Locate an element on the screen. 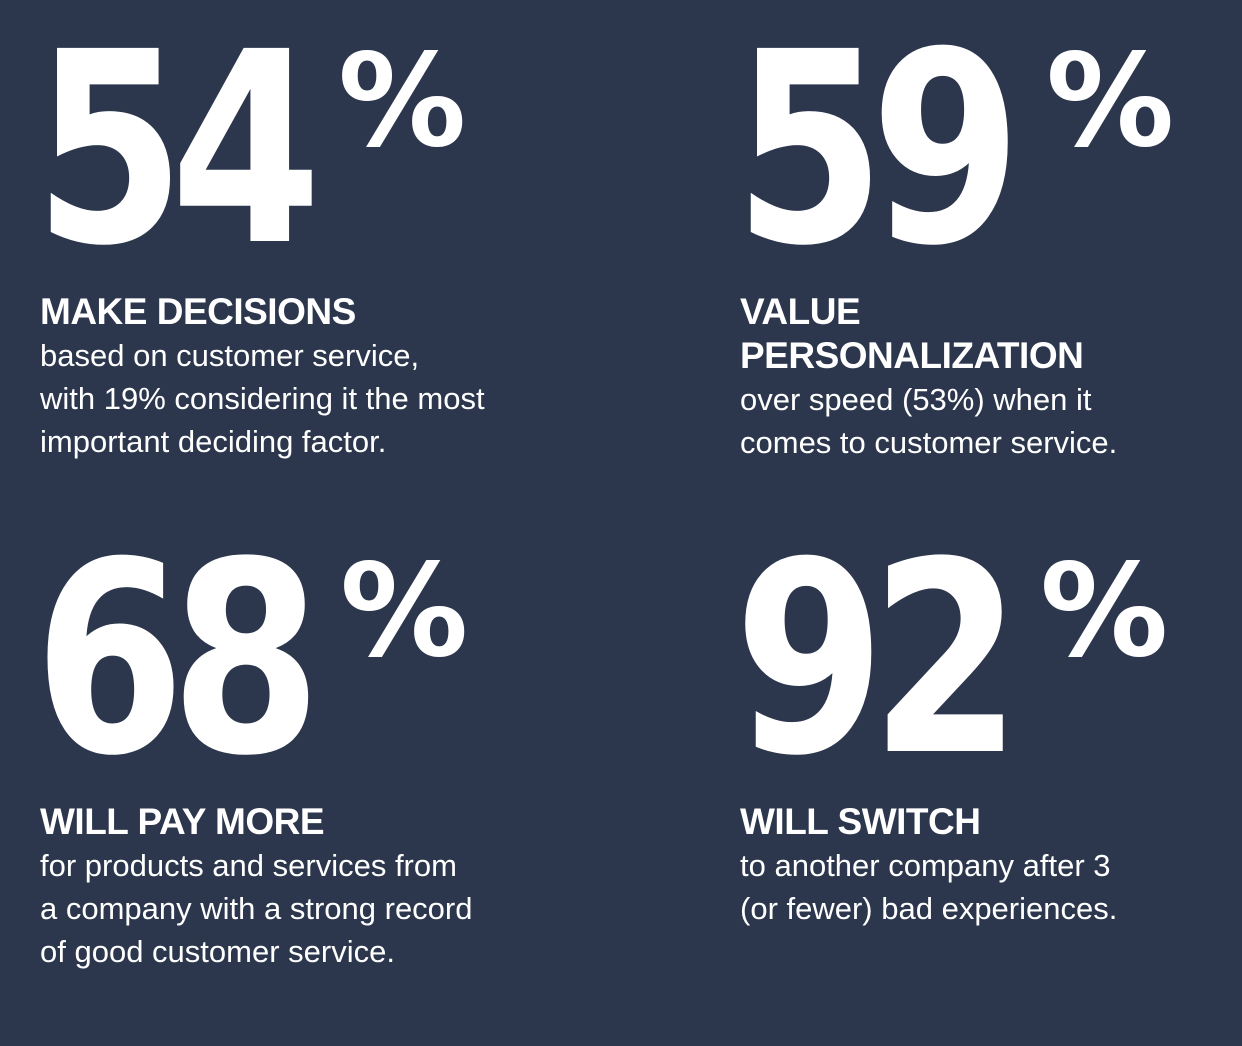  stat-headline: VALUE is located at coordinates (800, 311).